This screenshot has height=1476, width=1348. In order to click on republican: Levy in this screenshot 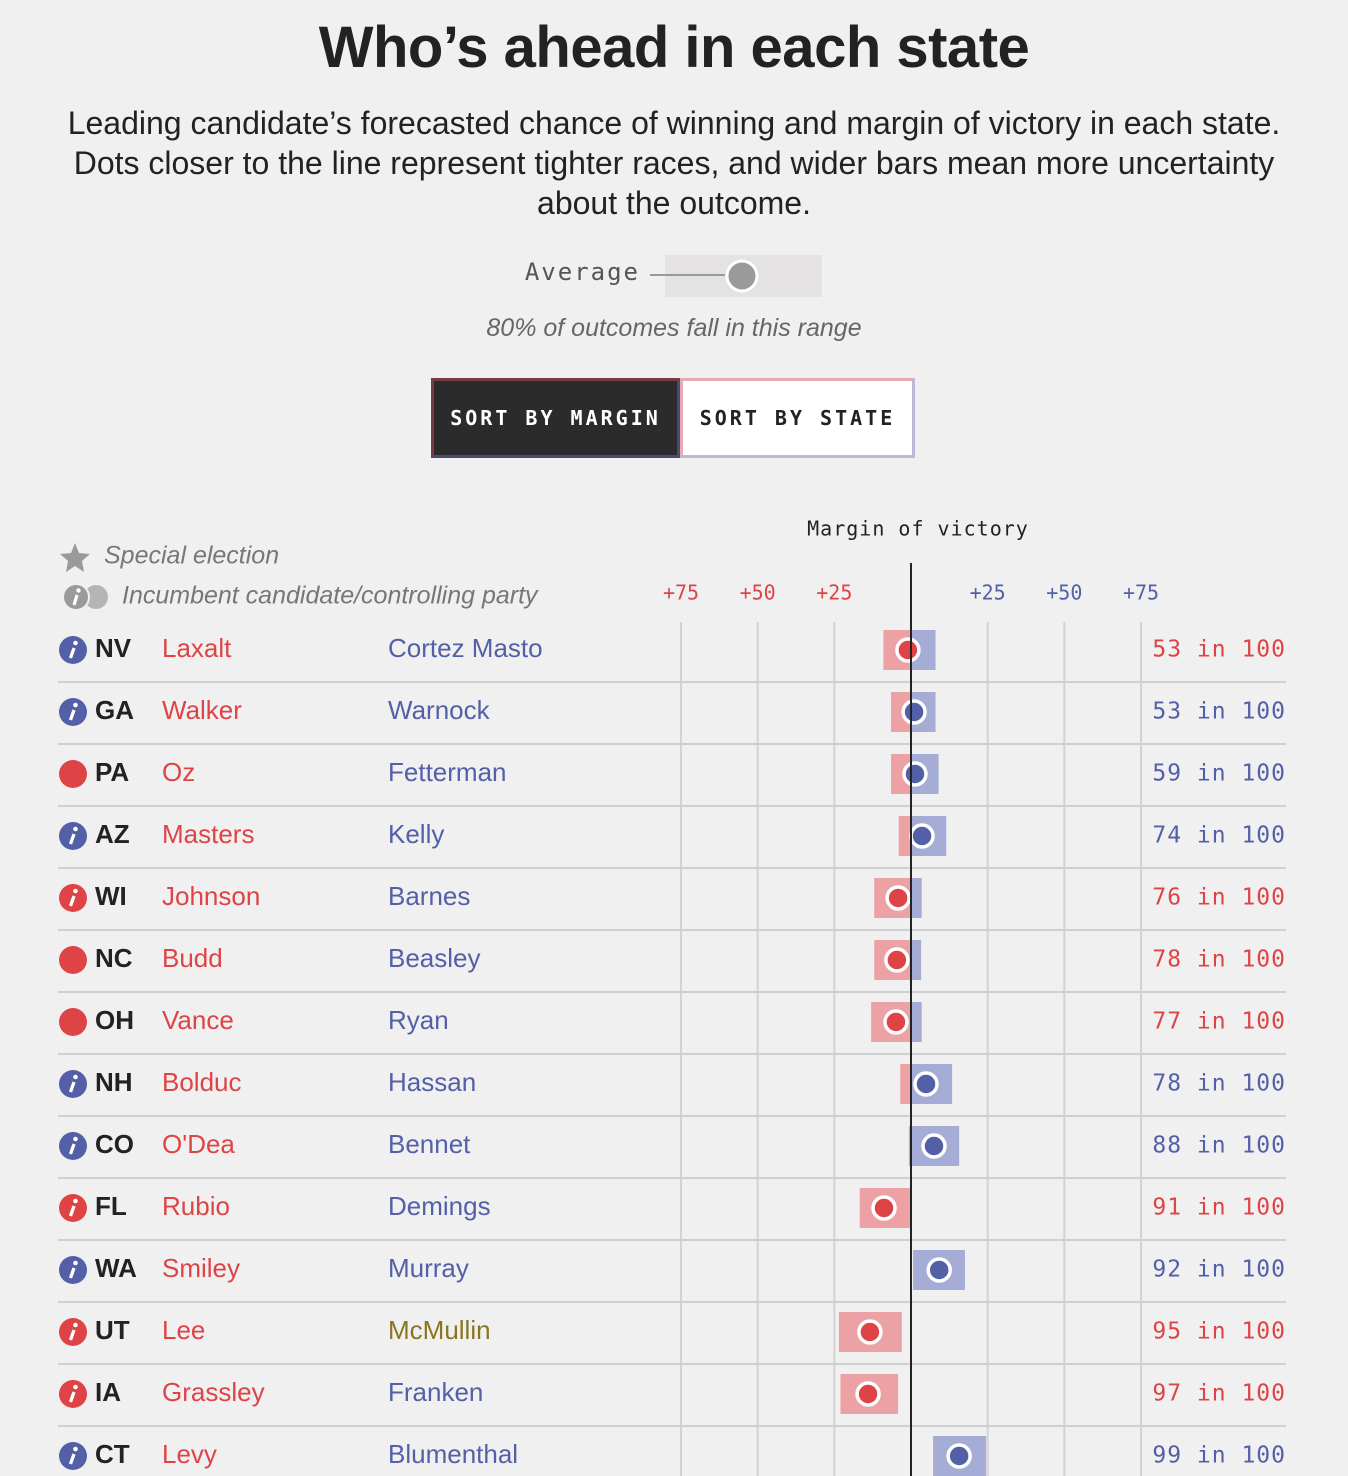, I will do `click(189, 1454)`.